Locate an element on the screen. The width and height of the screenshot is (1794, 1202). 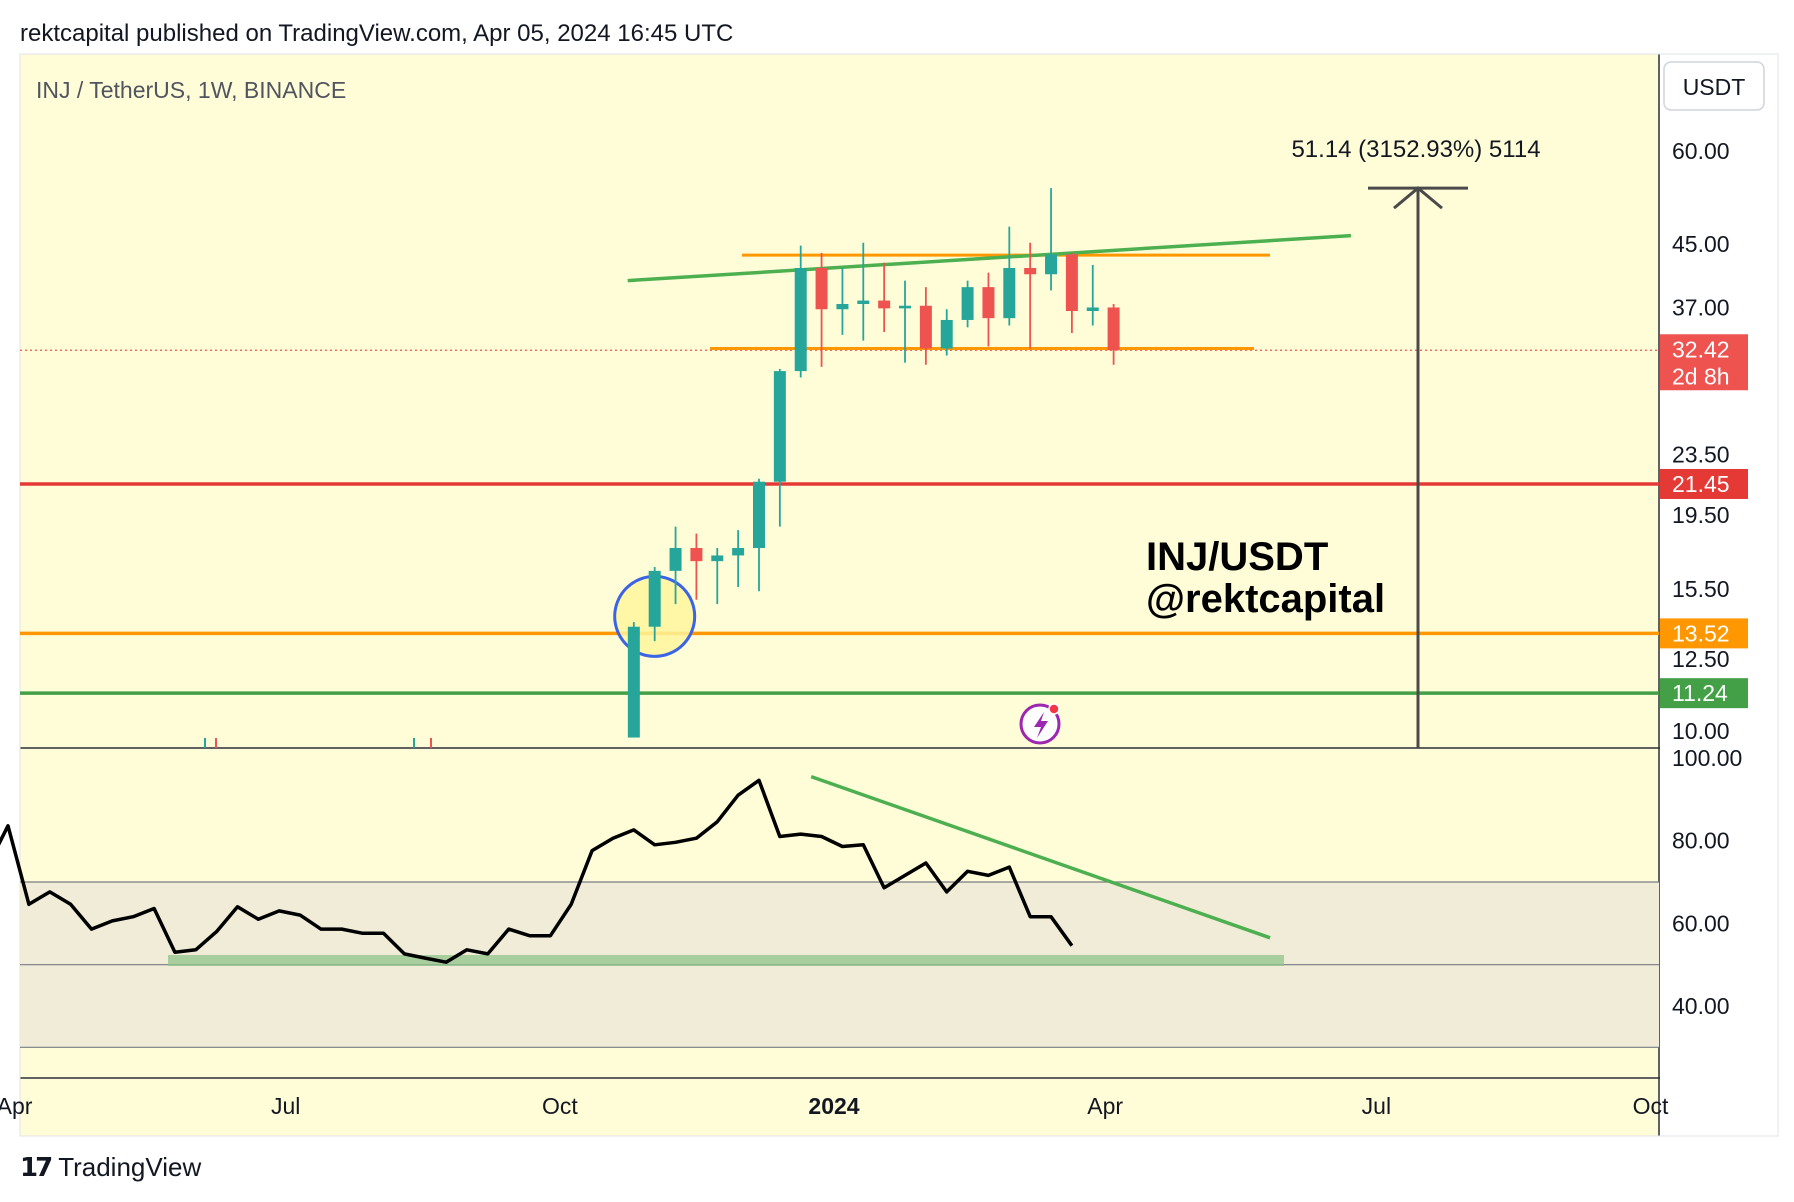
watermark-line1: INJ/USDT is located at coordinates (1237, 557).